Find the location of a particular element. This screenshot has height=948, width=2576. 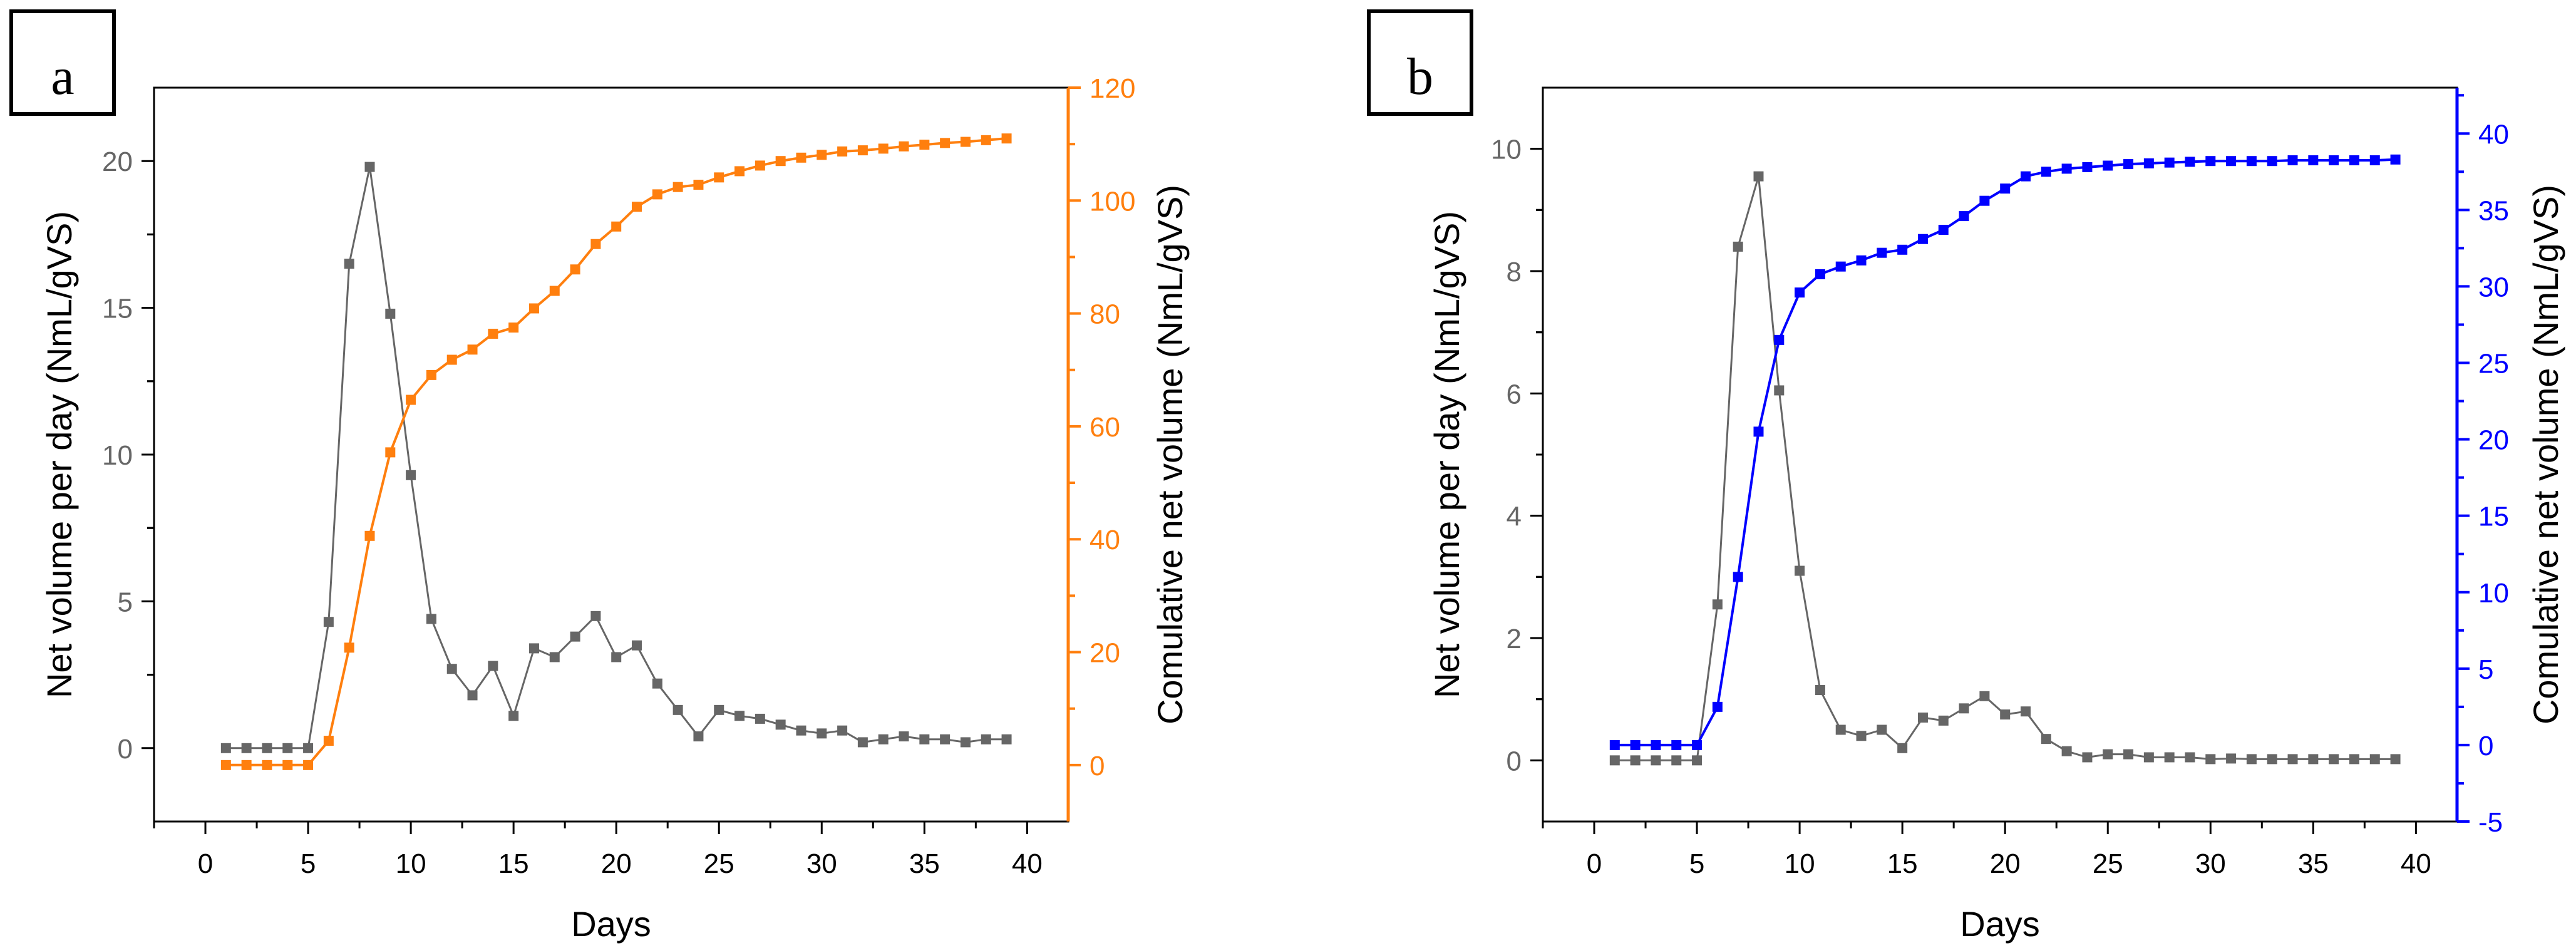

y-tick-label-left: 4 is located at coordinates (1514, 517).